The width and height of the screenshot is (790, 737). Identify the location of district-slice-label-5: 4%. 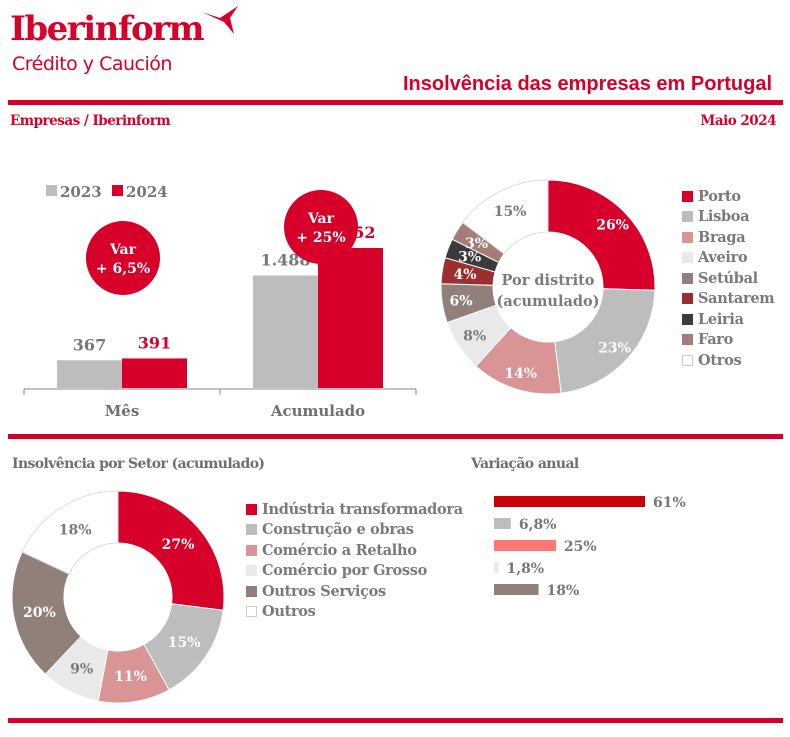
(464, 275).